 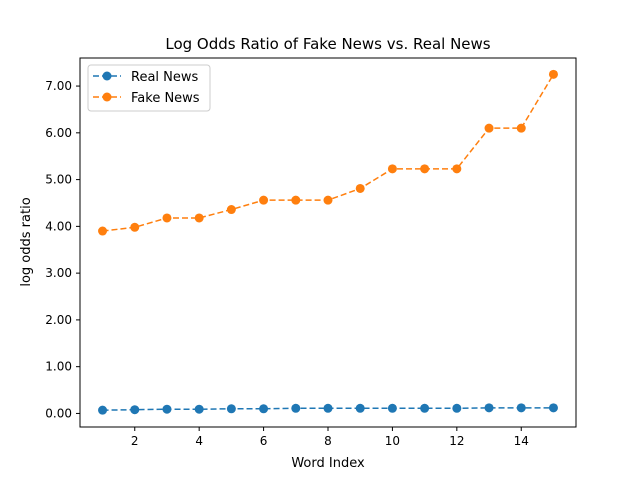 I want to click on y-axis: 0.00 1.00 2.00 3.00 4.00 5.00 6.00 7.00, so click(x=62, y=249).